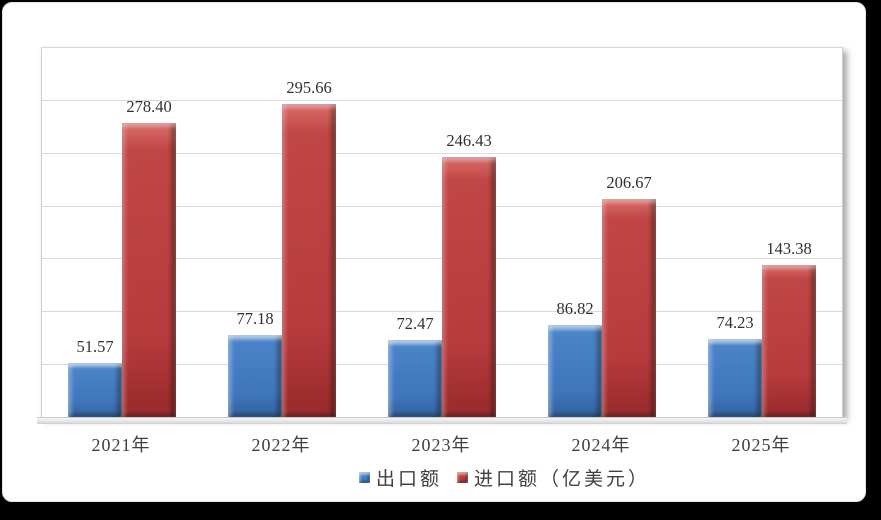 This screenshot has height=520, width=881. What do you see at coordinates (409, 479) in the screenshot?
I see `legend-label: 出口额` at bounding box center [409, 479].